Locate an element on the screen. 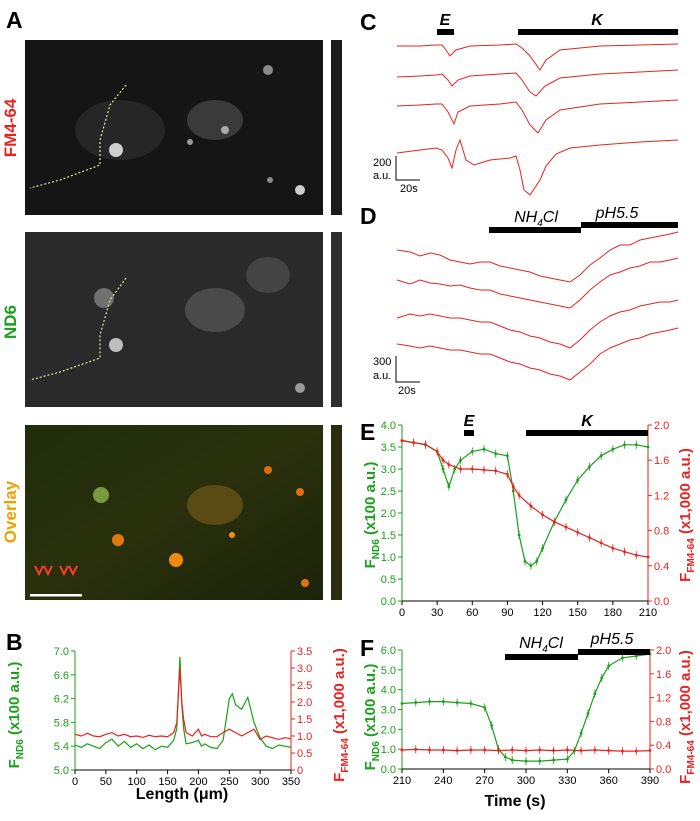 The width and height of the screenshot is (700, 821). traces-D is located at coordinates (537, 306).